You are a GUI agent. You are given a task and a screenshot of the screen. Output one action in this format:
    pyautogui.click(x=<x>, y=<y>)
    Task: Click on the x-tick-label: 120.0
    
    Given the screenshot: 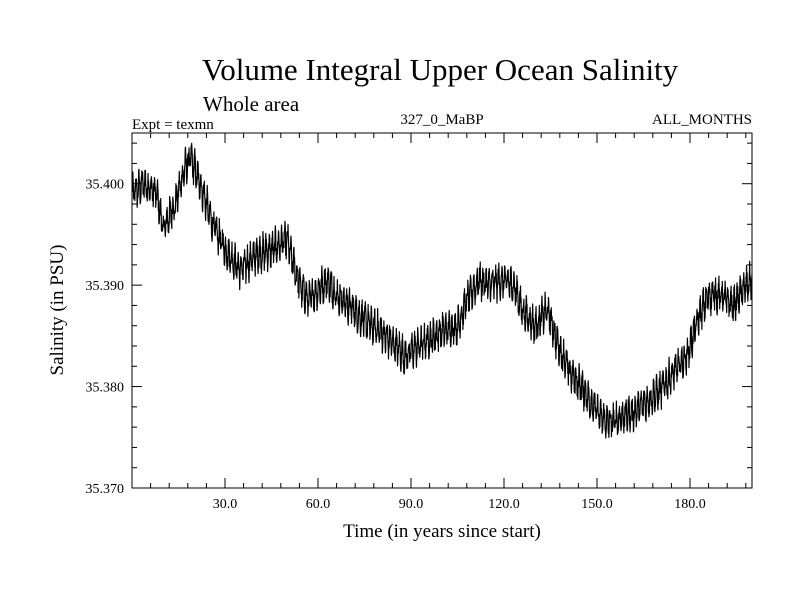 What is the action you would take?
    pyautogui.click(x=504, y=504)
    